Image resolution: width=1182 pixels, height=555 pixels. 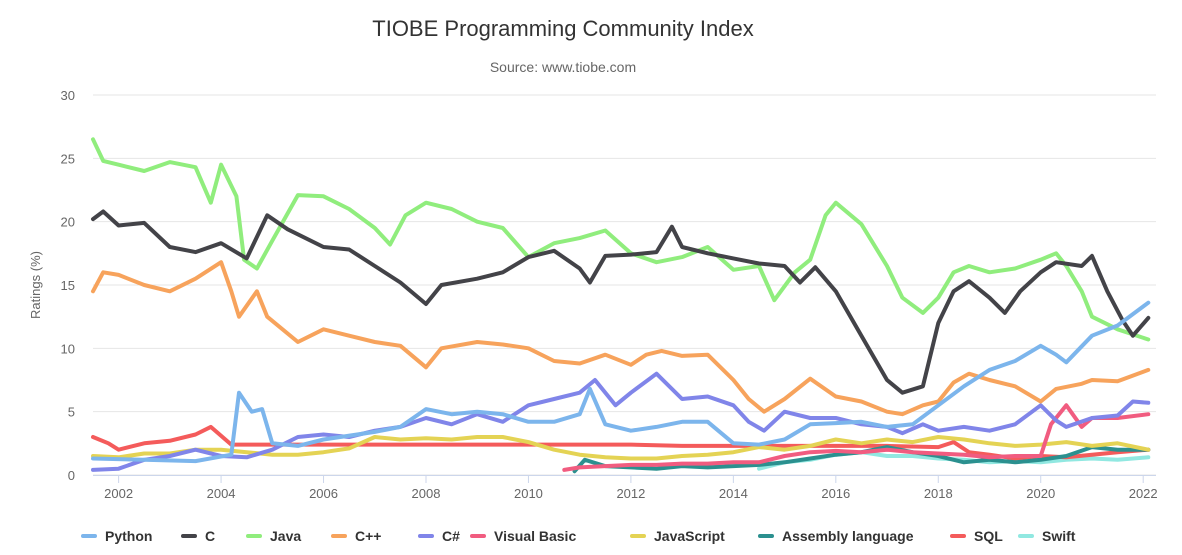 What do you see at coordinates (630, 493) in the screenshot?
I see `x-tick-label: 2012` at bounding box center [630, 493].